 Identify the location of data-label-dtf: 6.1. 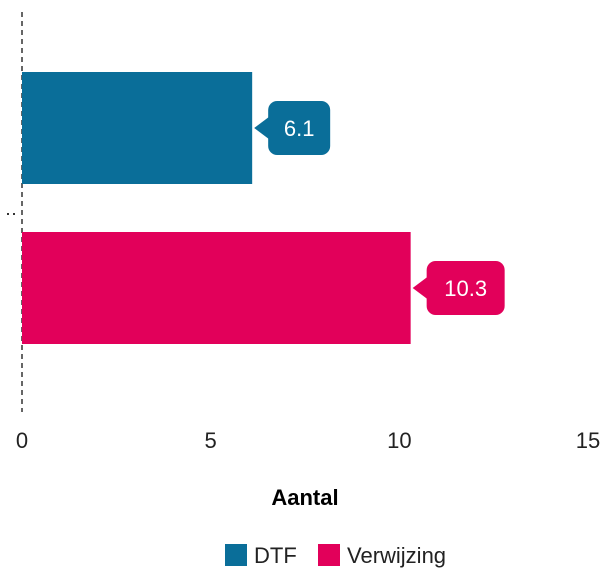
(299, 128).